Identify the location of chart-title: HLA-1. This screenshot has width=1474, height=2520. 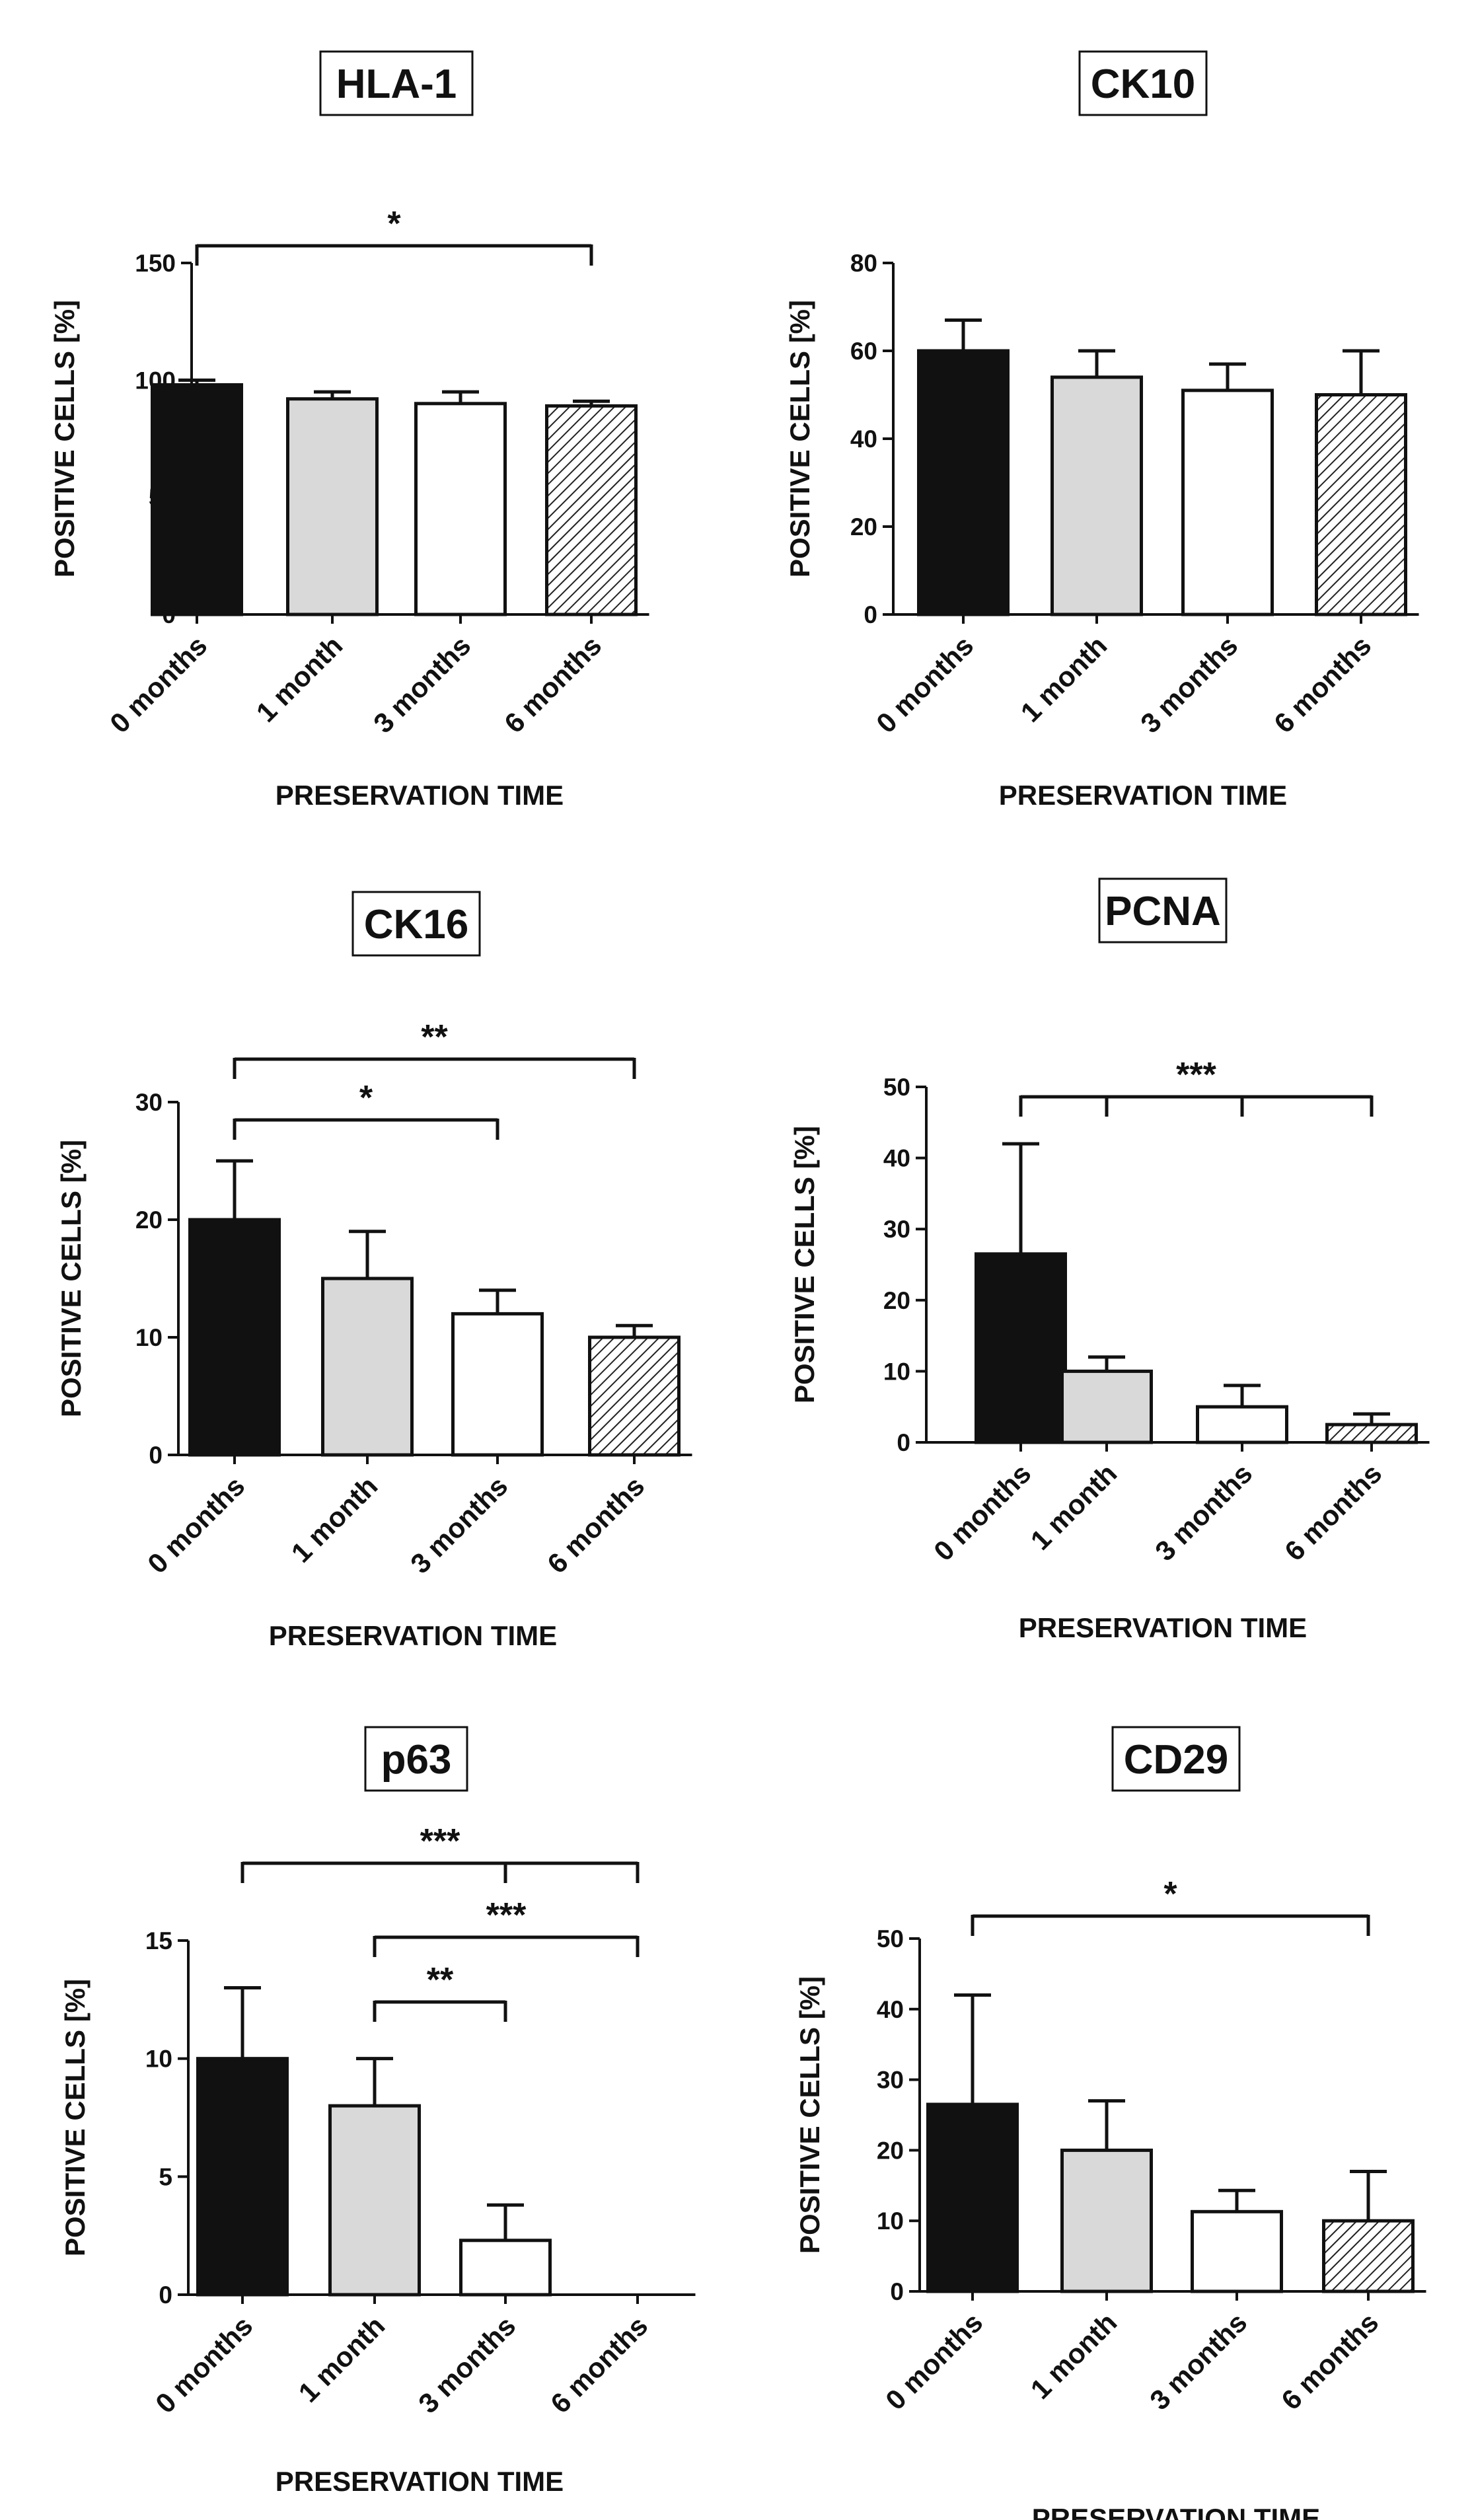
(396, 84).